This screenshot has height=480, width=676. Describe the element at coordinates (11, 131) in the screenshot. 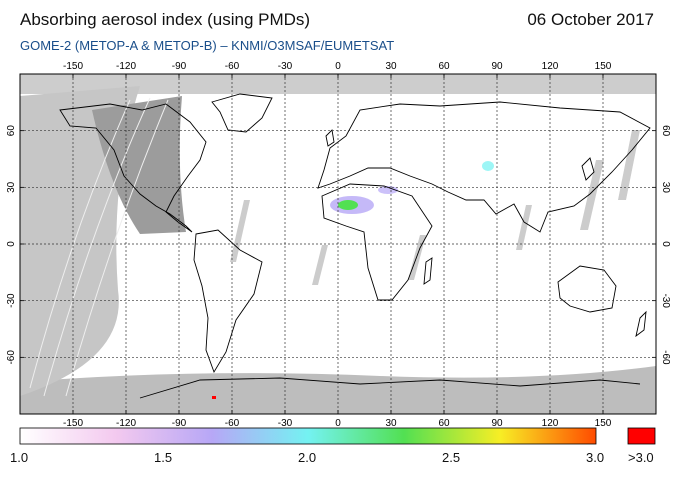

I see `lat-tick-label-left: 60` at that location.